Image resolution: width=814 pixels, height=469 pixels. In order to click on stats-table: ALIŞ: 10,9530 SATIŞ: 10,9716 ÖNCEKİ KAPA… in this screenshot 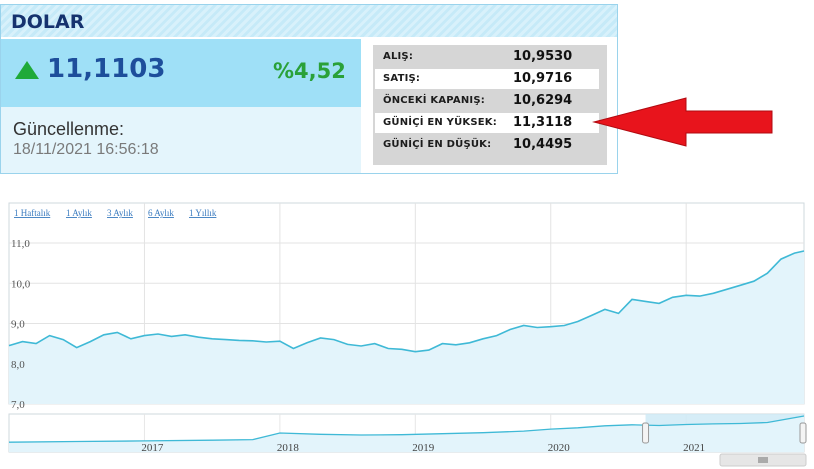, I will do `click(490, 105)`.